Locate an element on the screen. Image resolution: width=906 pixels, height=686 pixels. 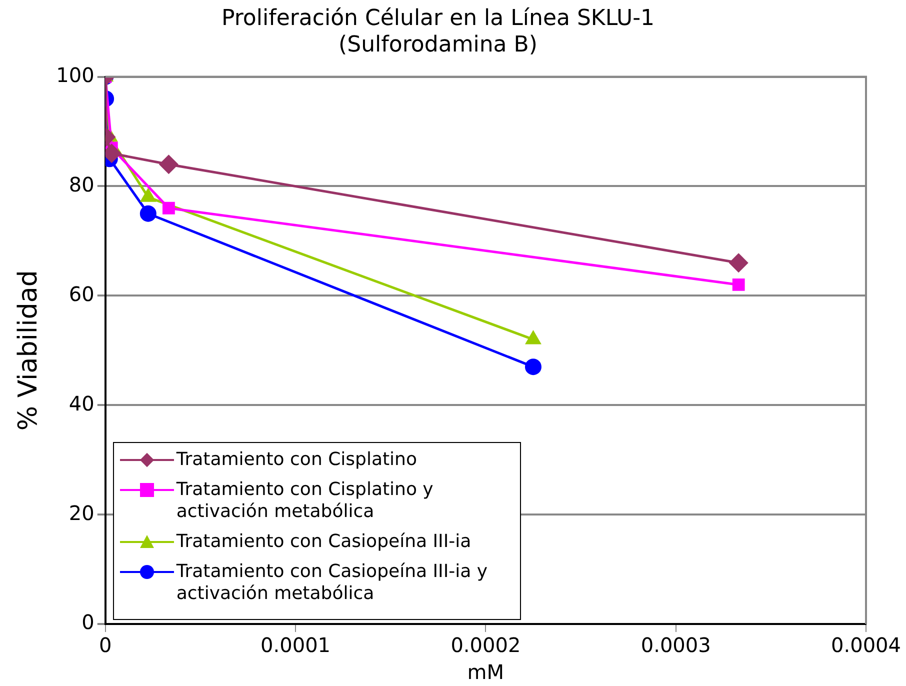
y-tick-label: 60 is located at coordinates (81, 294).